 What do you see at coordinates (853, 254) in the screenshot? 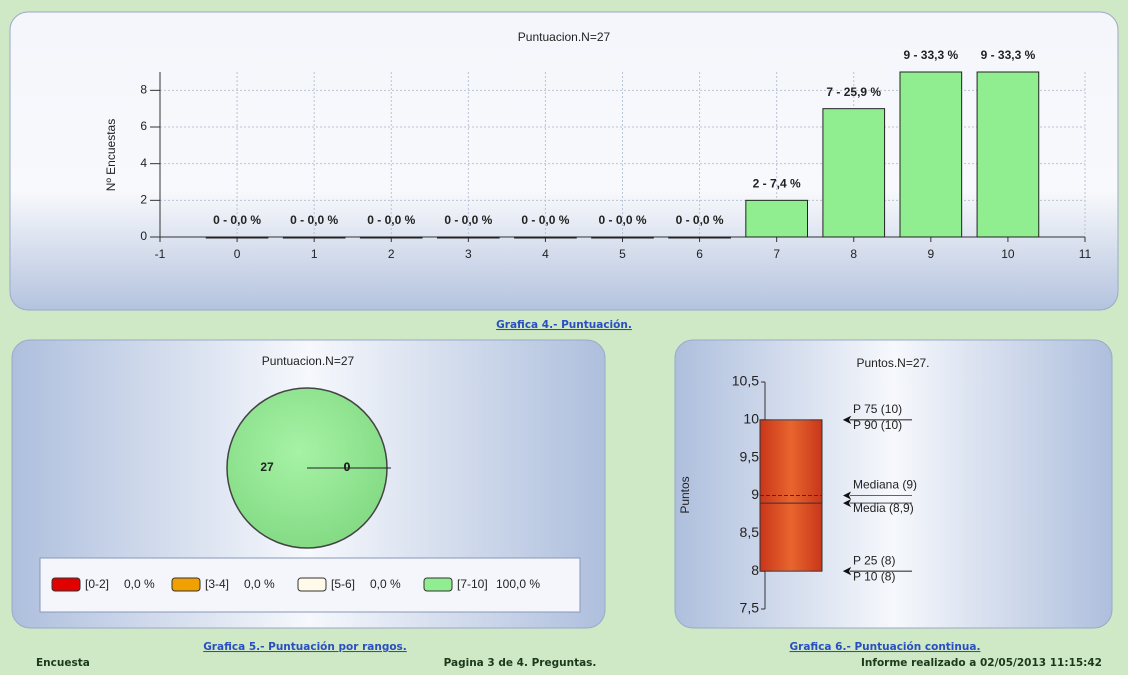
I see `x-tick-label: 8` at bounding box center [853, 254].